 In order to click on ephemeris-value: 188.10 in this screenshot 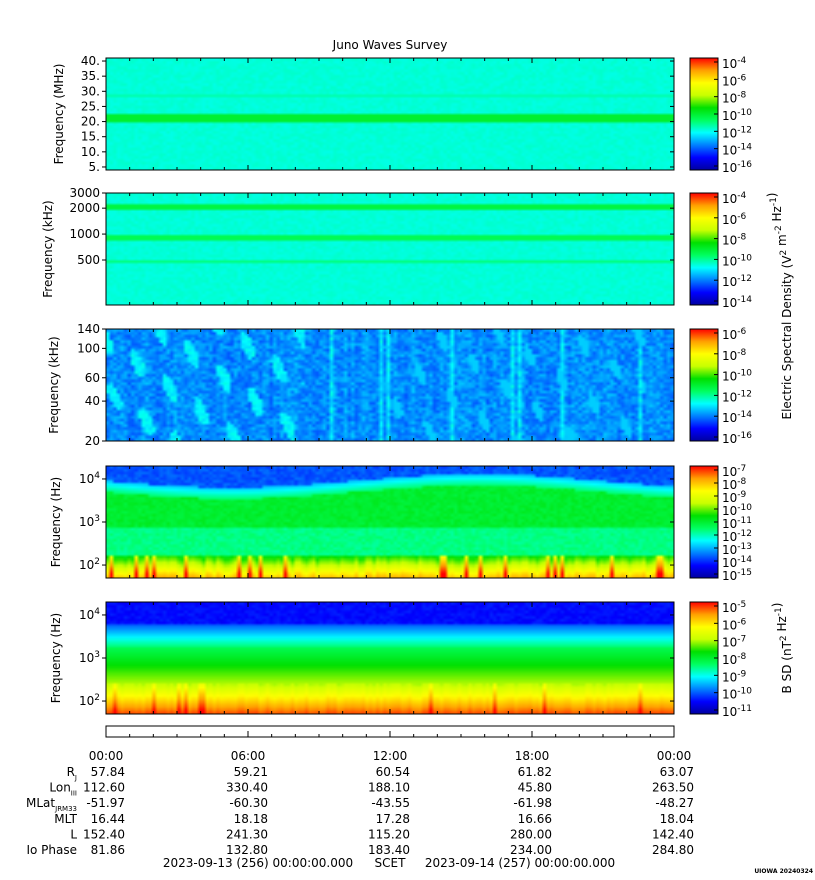, I will do `click(389, 788)`.